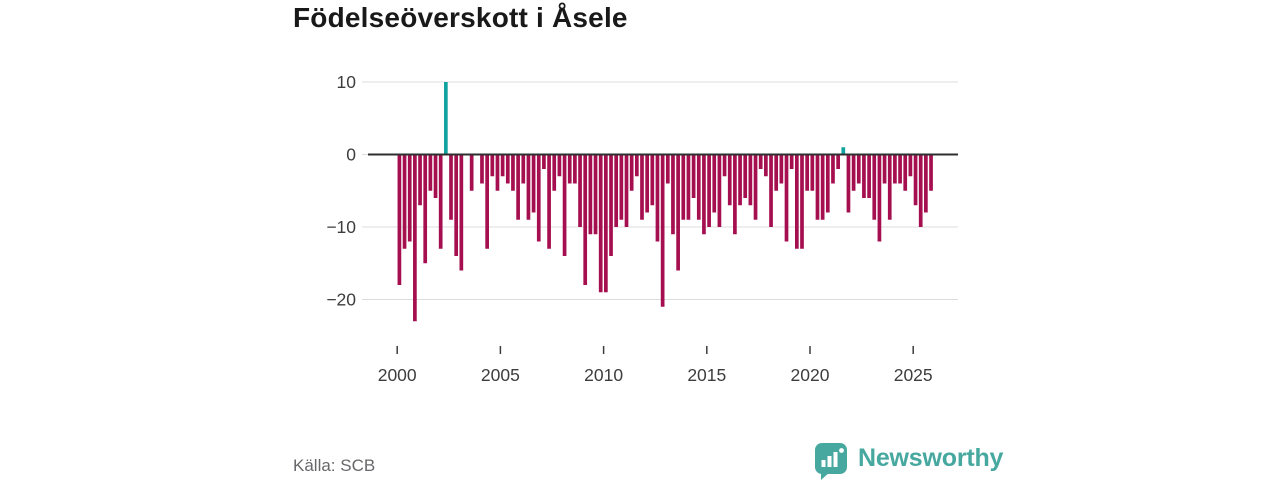 The width and height of the screenshot is (1280, 480). Describe the element at coordinates (460, 17) in the screenshot. I see `chart-title: Födelseöverskott i Åsele` at that location.